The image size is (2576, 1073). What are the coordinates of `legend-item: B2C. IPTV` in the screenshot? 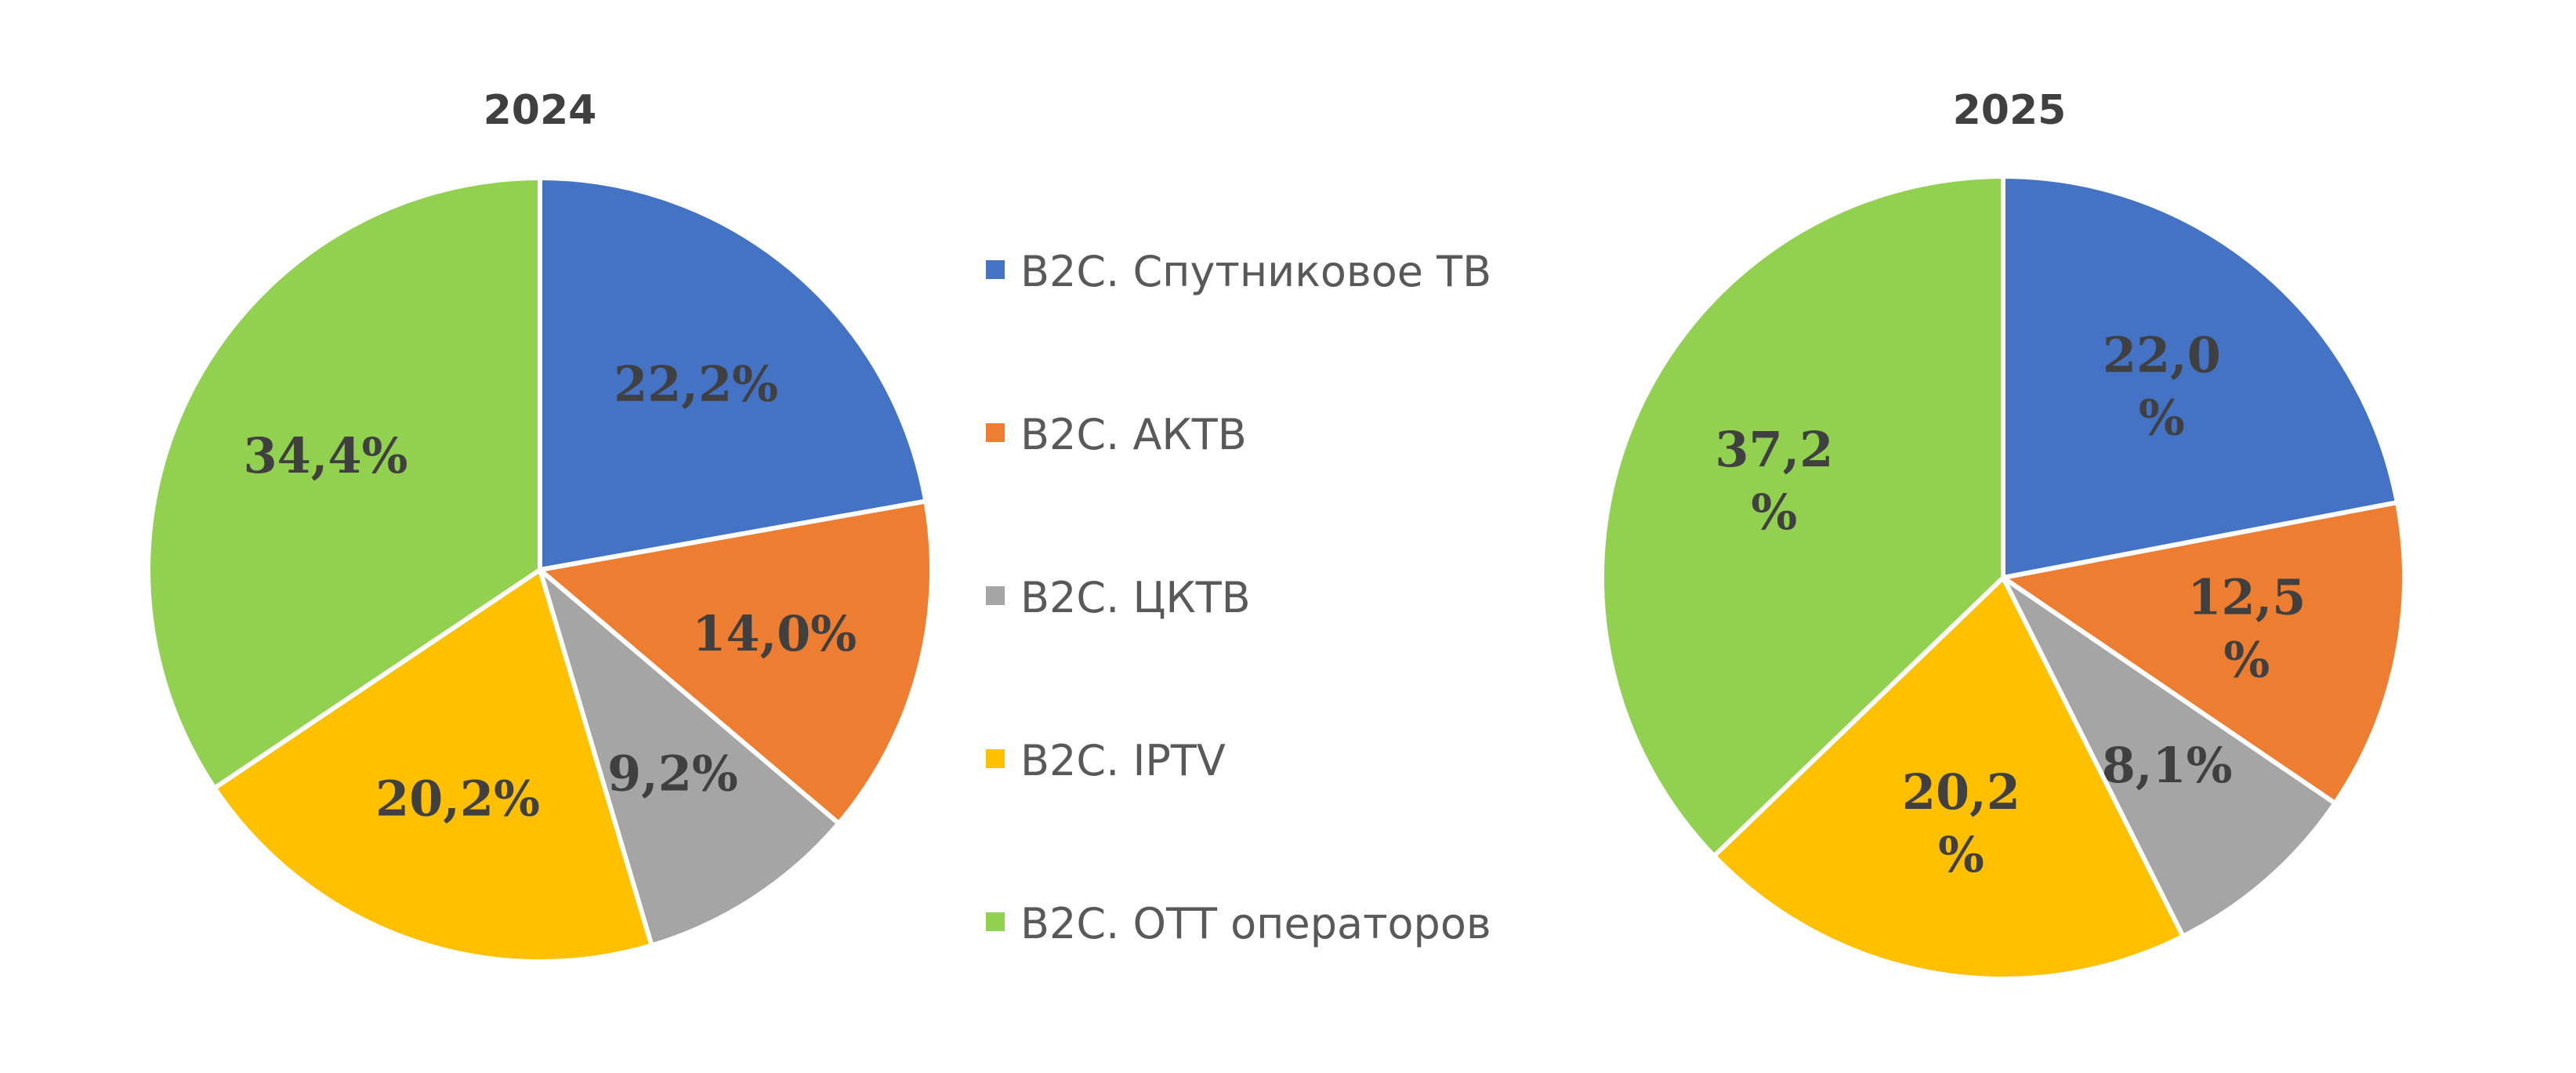 It's located at (1106, 760).